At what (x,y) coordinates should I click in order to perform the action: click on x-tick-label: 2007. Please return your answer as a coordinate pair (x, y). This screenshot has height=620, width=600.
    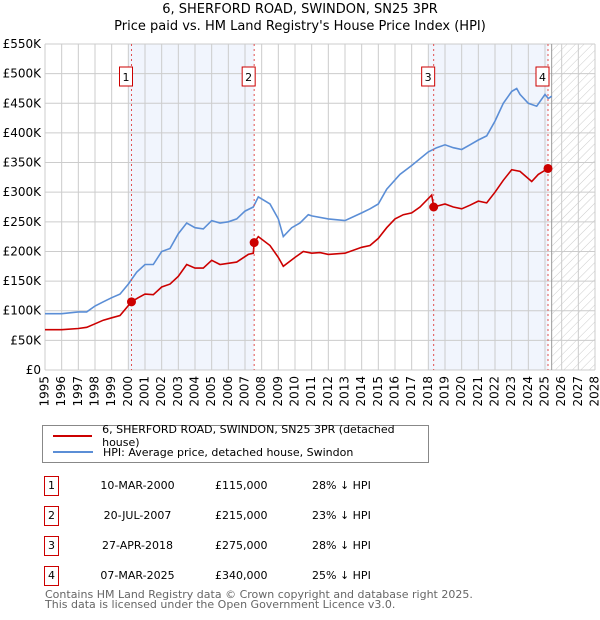
    Looking at the image, I should click on (245, 391).